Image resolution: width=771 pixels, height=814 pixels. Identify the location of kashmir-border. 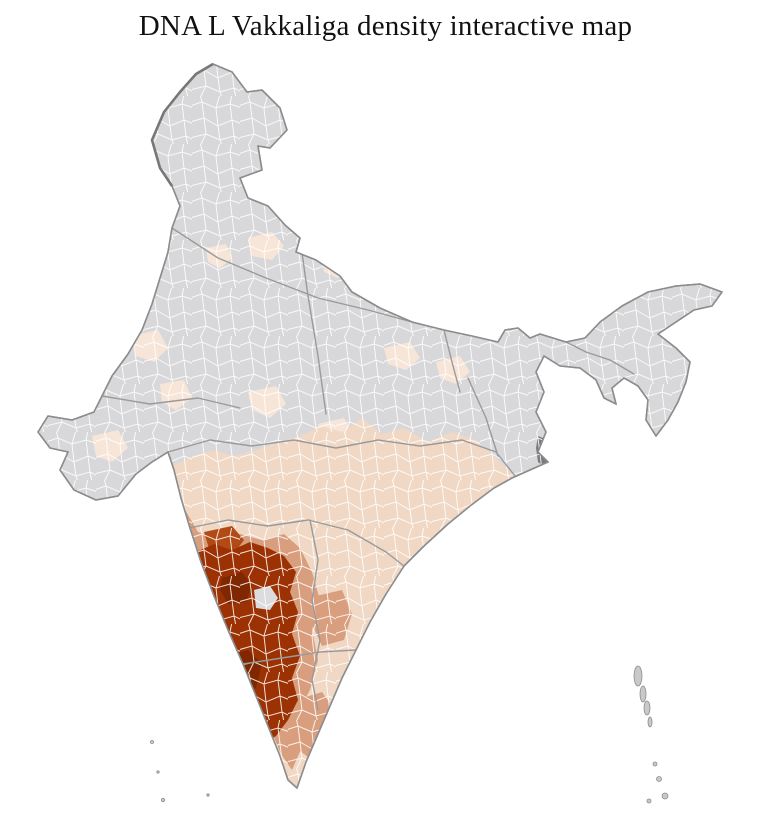
(182, 124).